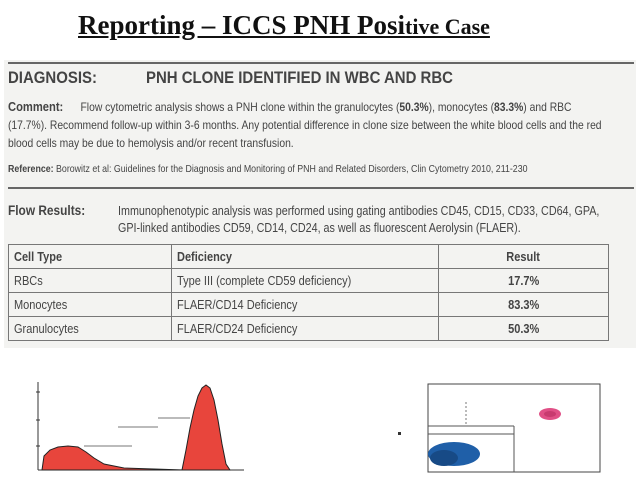  Describe the element at coordinates (52, 77) in the screenshot. I see `diagnosis-label: DIAGNOSIS:` at that location.